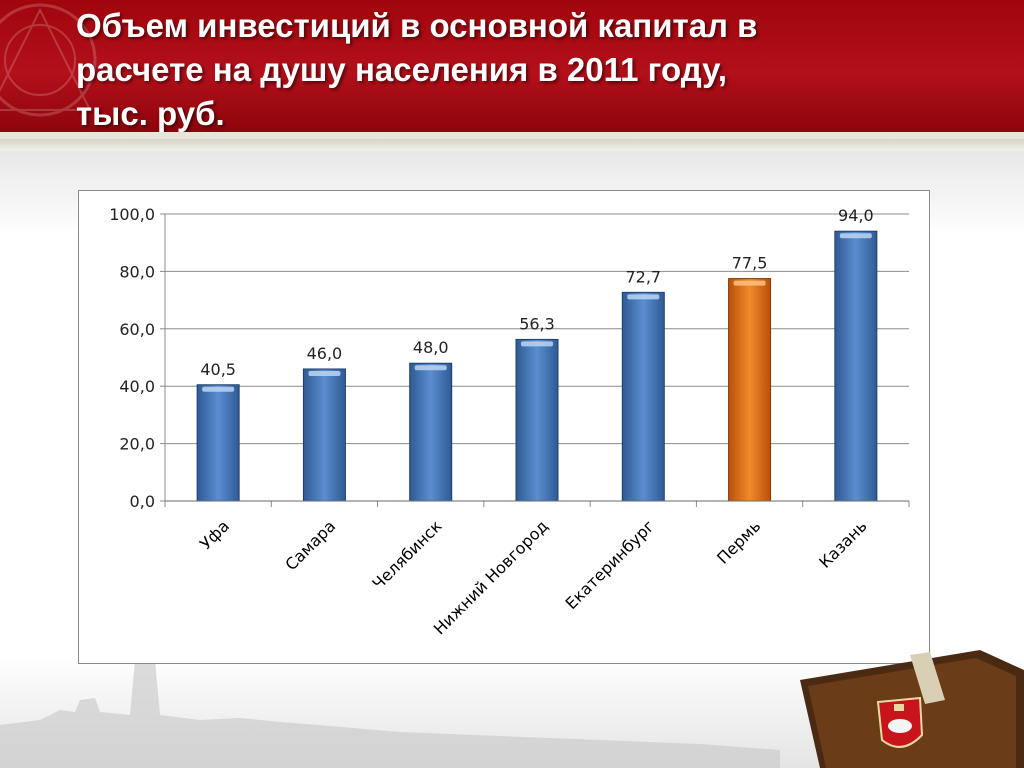 The width and height of the screenshot is (1024, 768). What do you see at coordinates (512, 135) in the screenshot?
I see `header-divider` at bounding box center [512, 135].